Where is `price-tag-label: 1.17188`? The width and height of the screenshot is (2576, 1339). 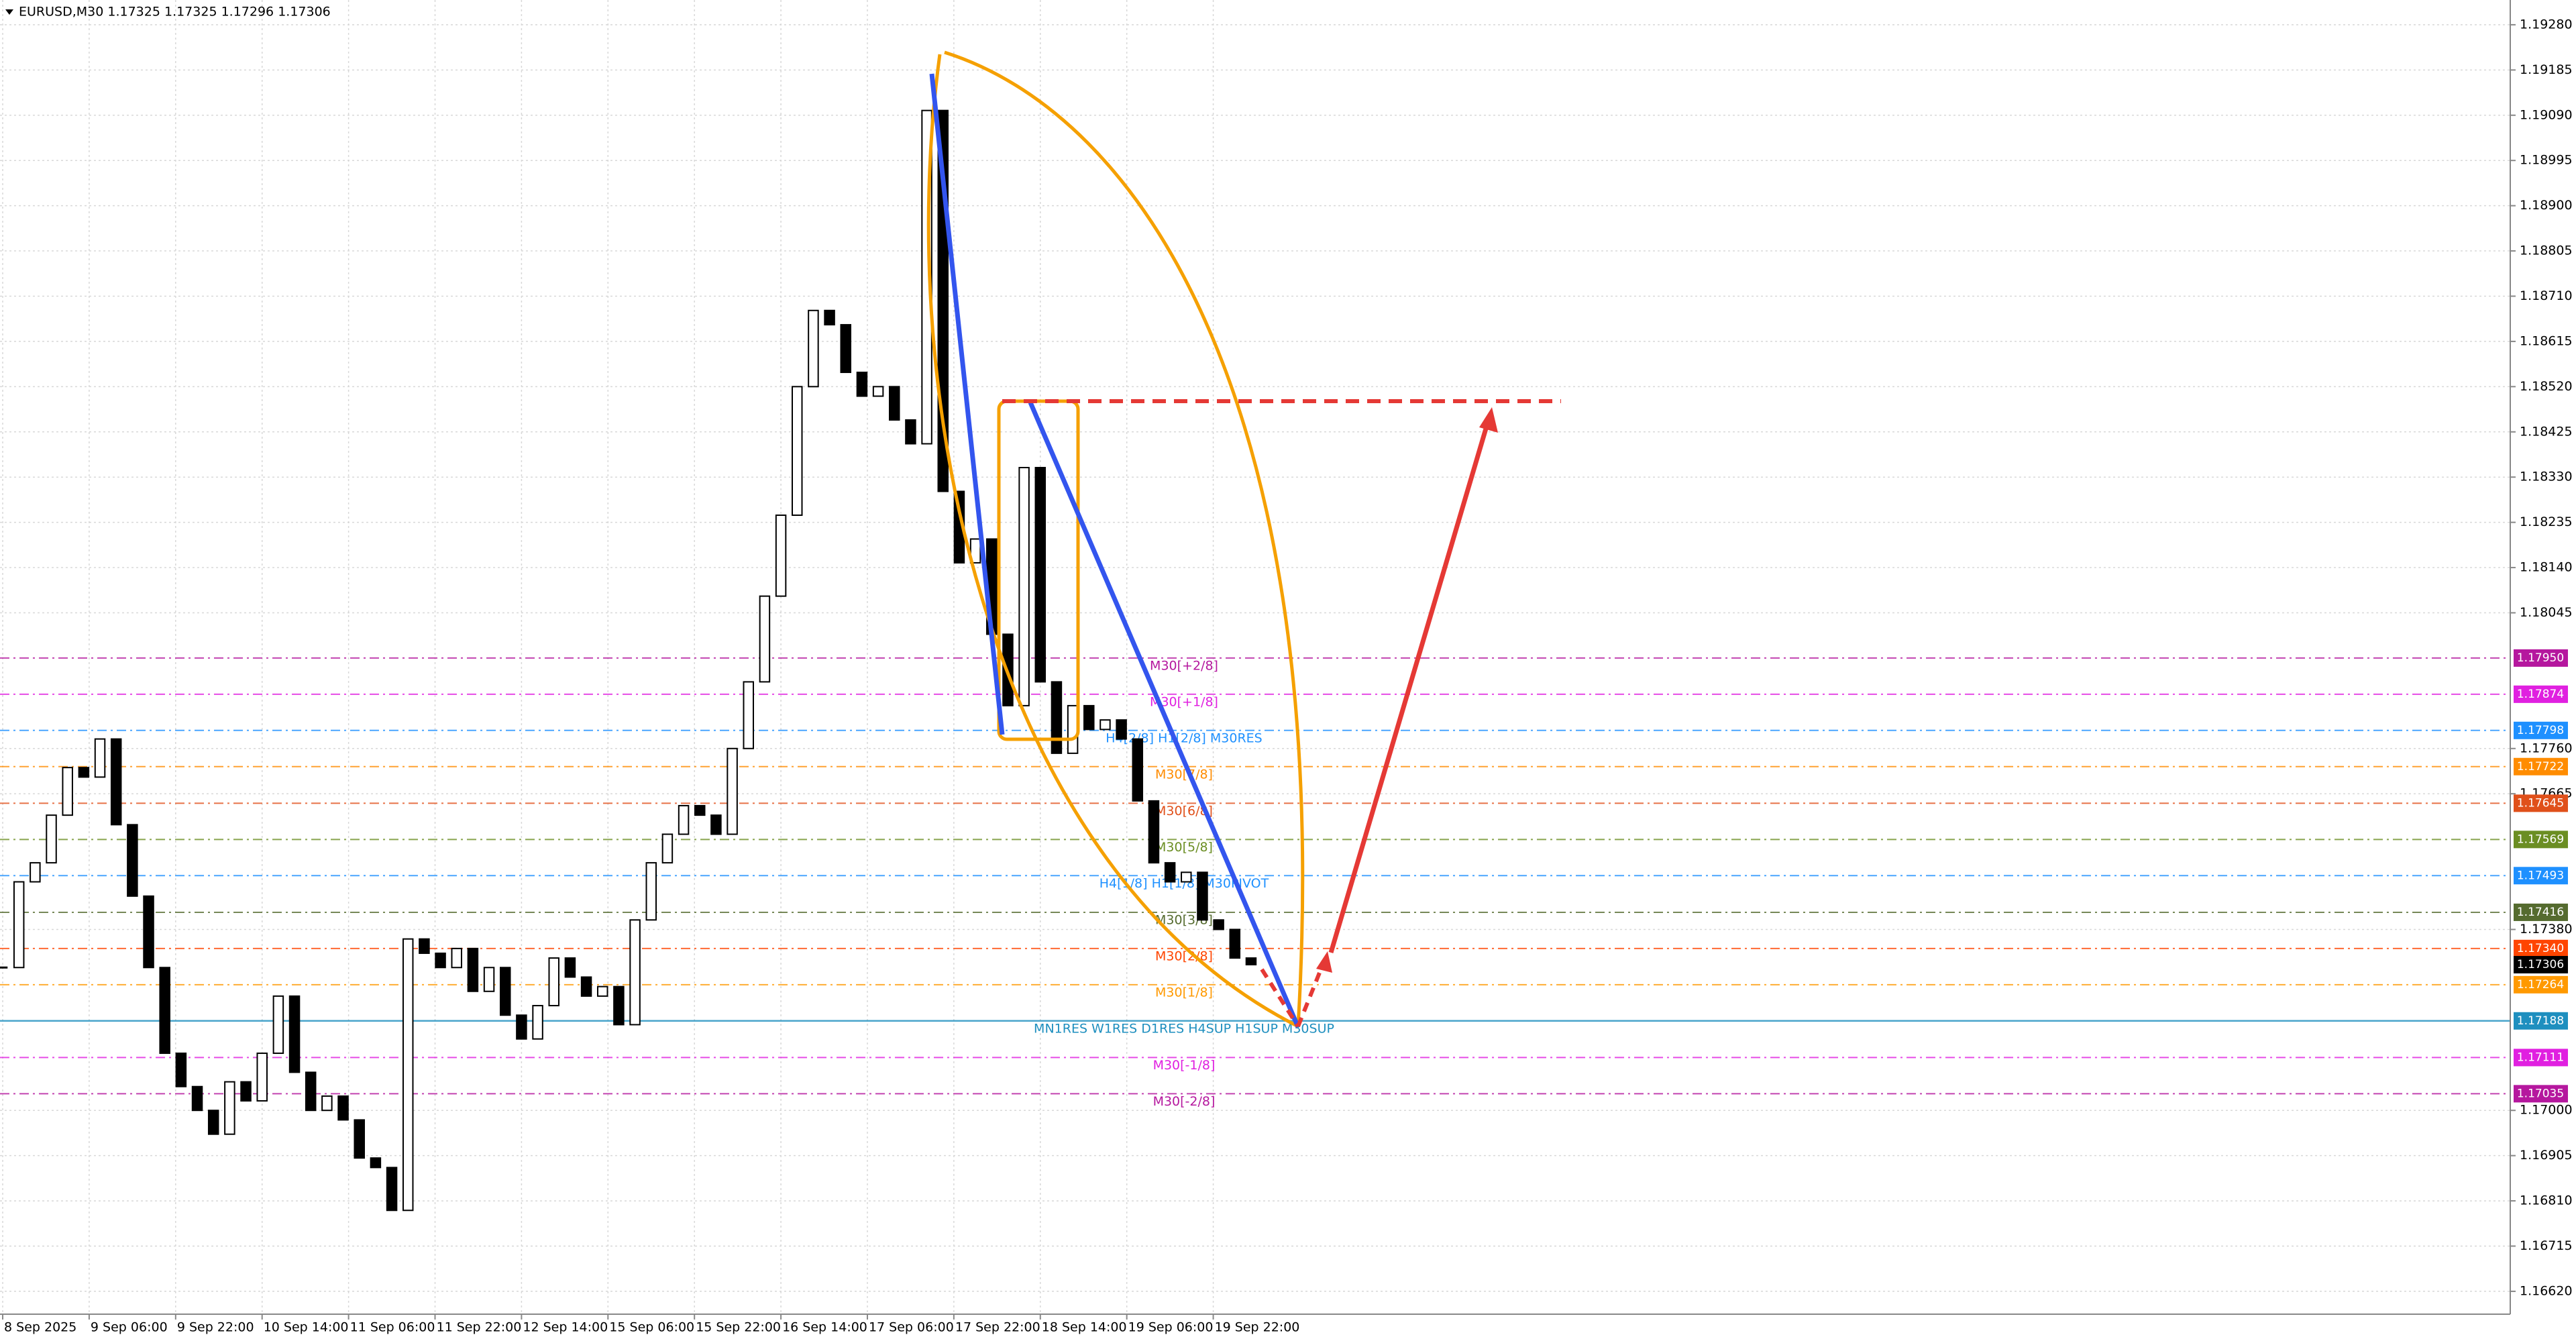 price-tag-label: 1.17188 is located at coordinates (2540, 1021).